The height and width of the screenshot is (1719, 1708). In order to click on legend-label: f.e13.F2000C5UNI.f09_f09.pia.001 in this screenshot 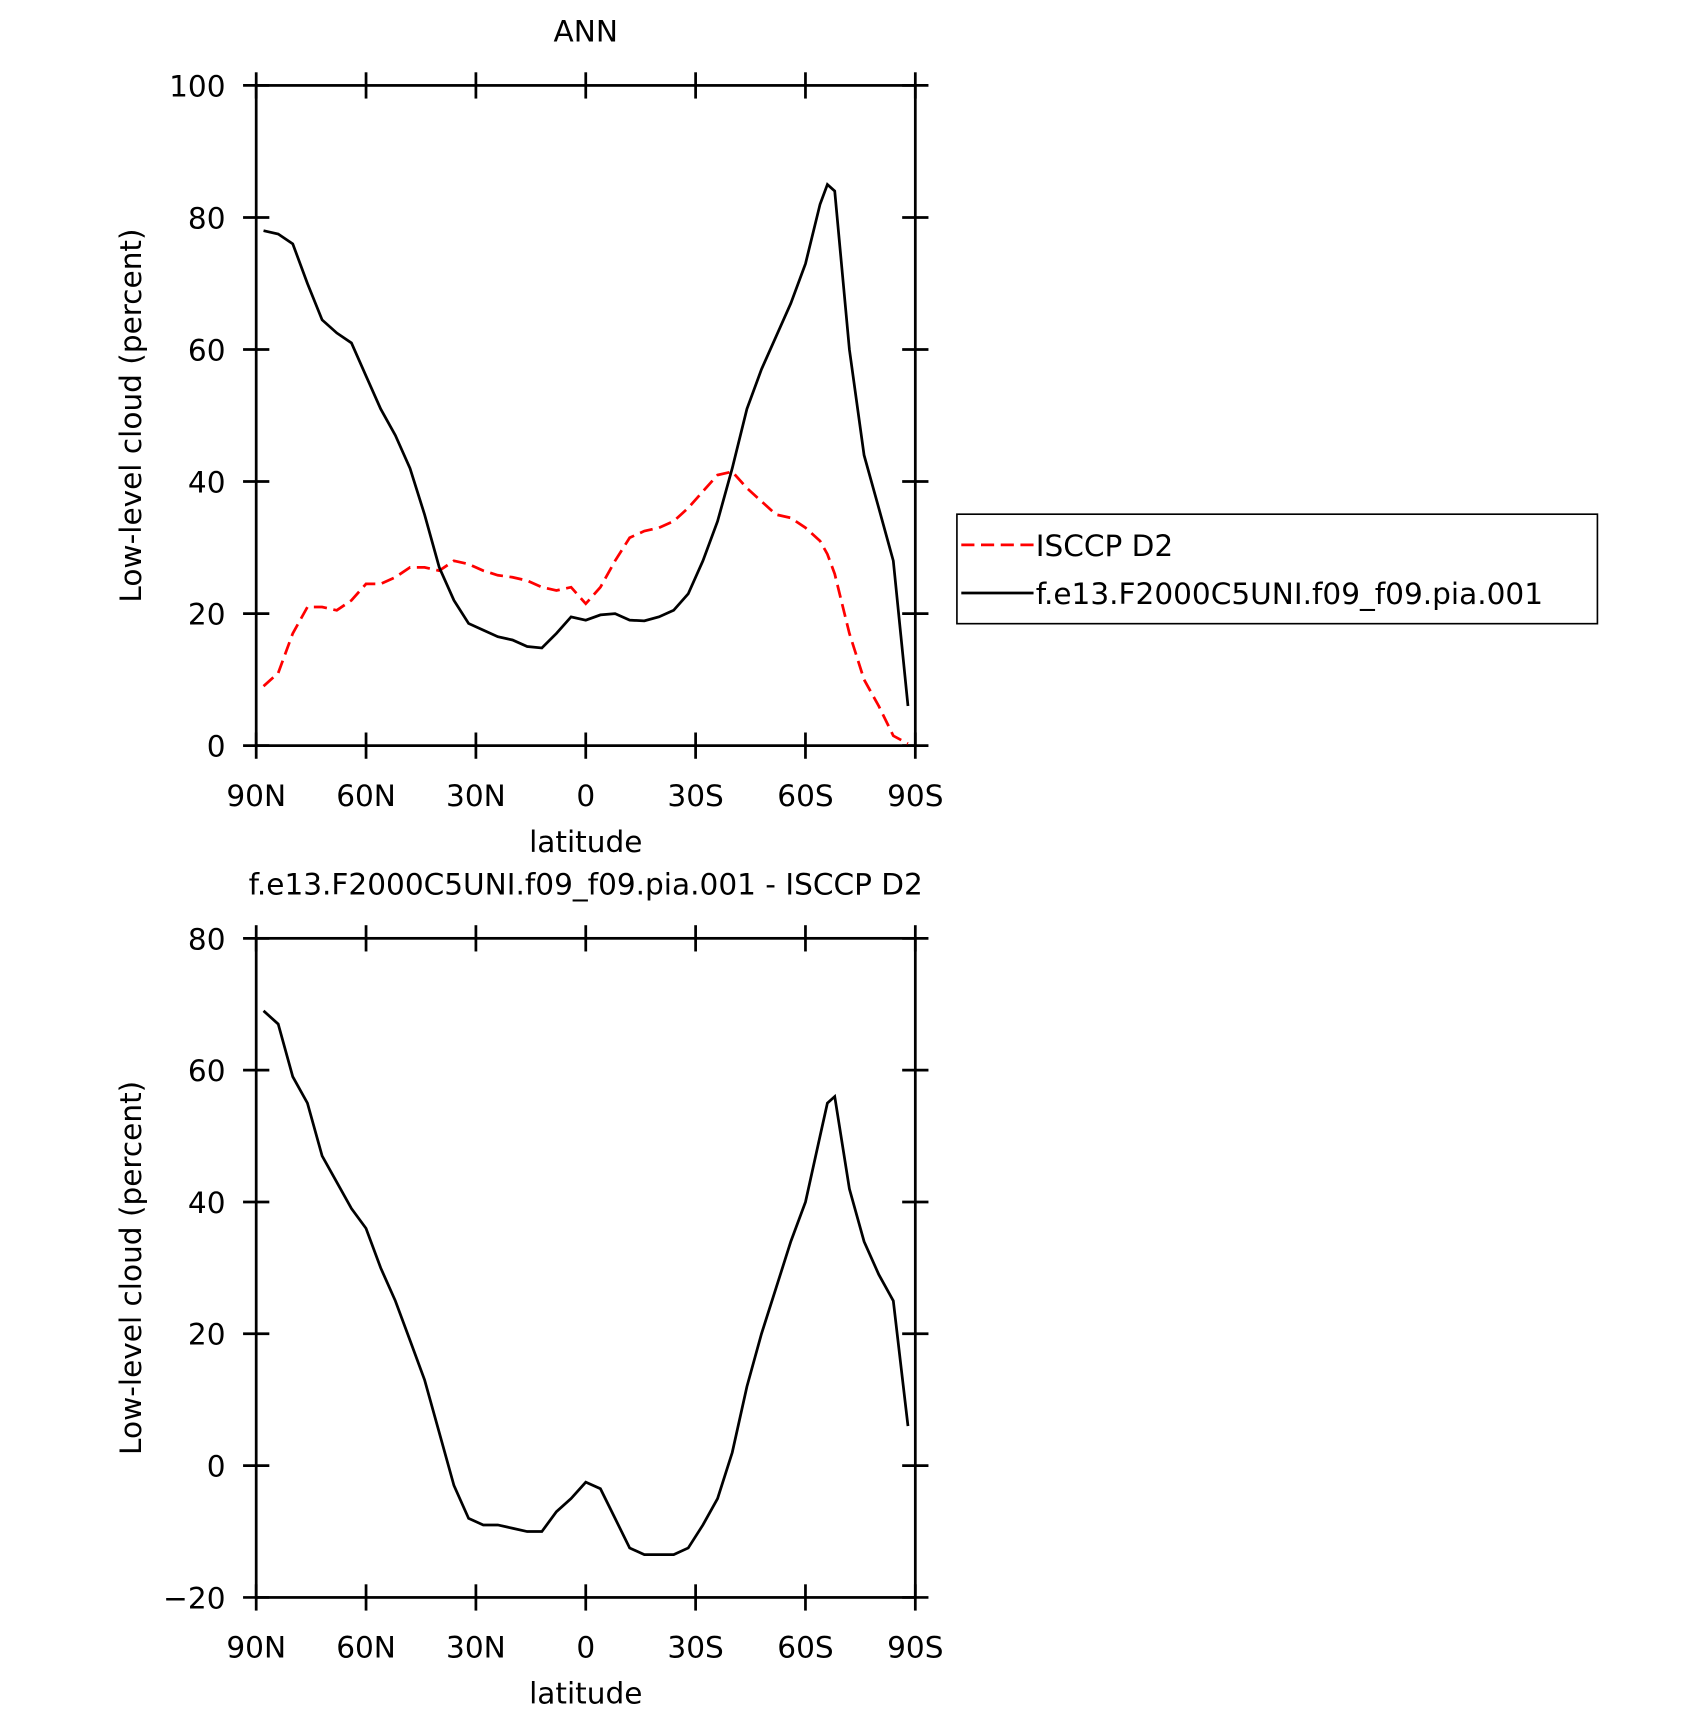, I will do `click(1289, 594)`.